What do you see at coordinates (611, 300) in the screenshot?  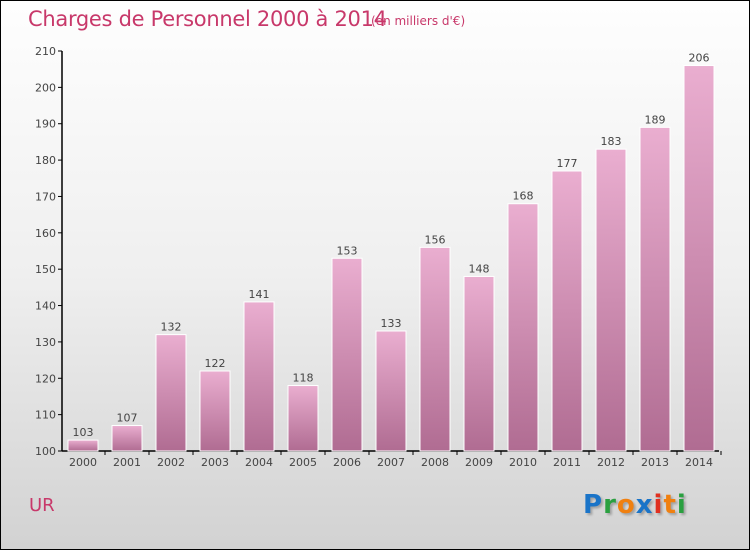 I see `bar-2012` at bounding box center [611, 300].